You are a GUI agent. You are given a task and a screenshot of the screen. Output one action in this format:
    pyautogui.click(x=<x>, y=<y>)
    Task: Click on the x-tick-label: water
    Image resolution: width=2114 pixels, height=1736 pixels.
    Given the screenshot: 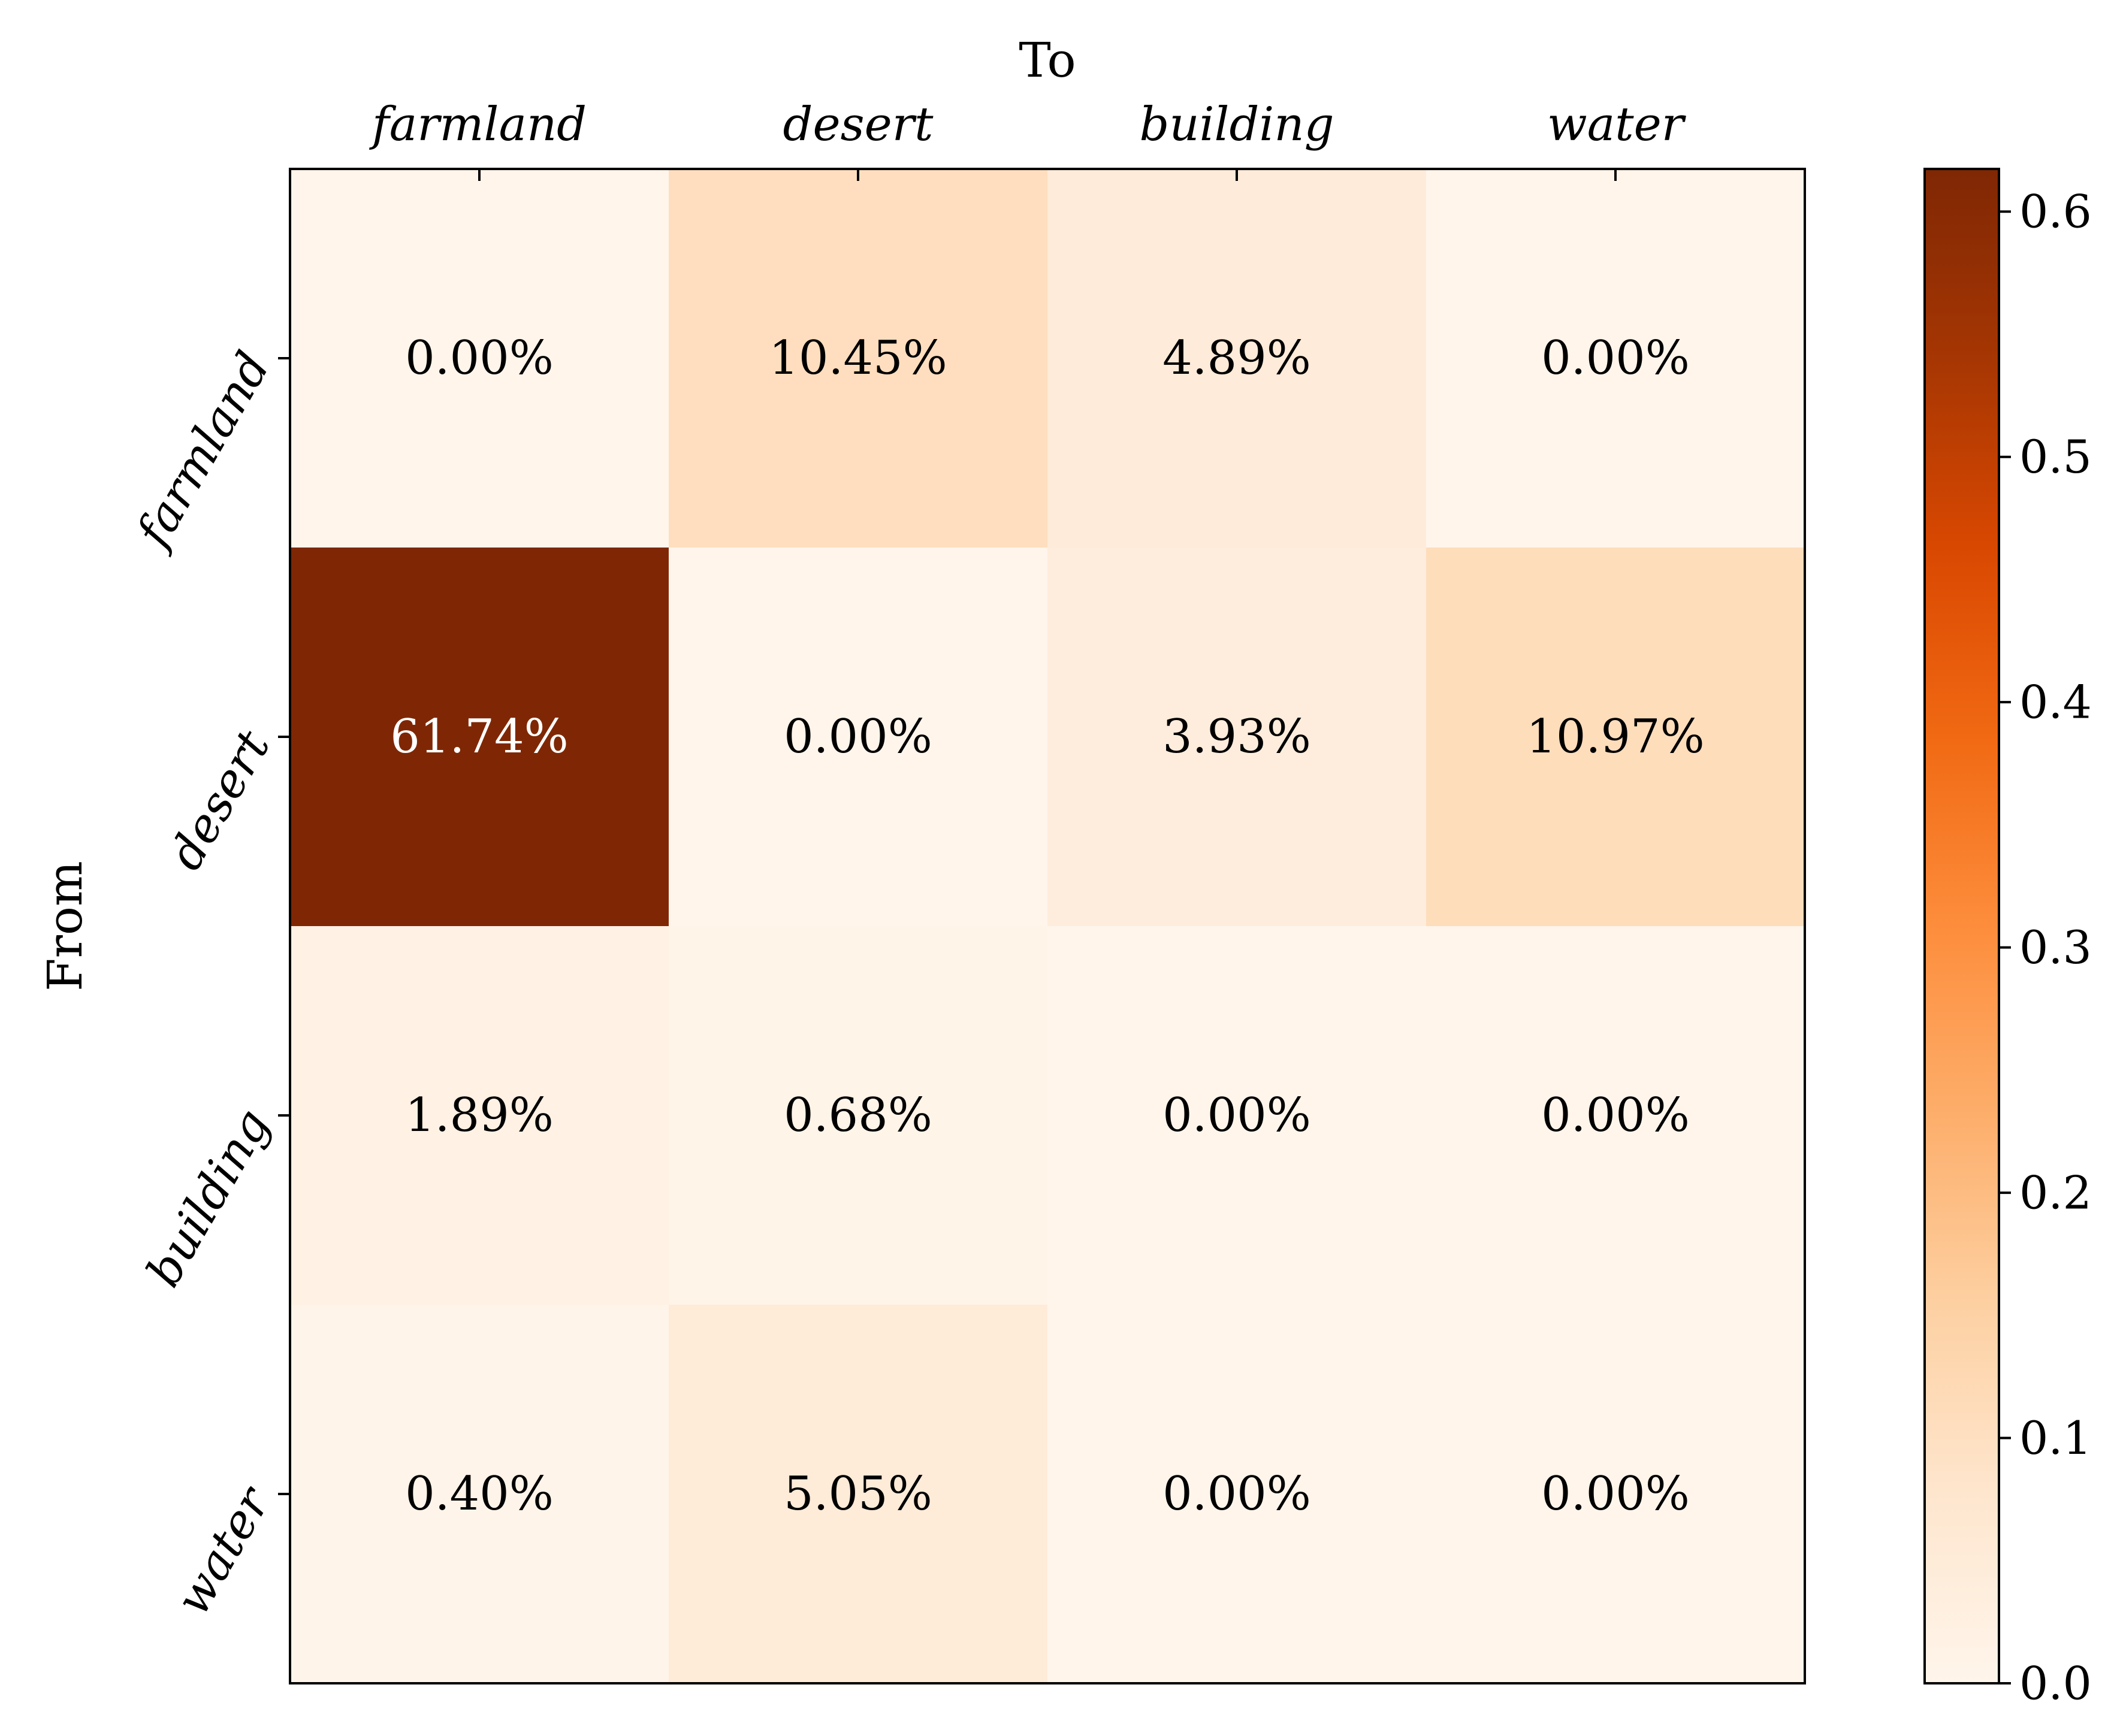 What is the action you would take?
    pyautogui.click(x=1617, y=125)
    